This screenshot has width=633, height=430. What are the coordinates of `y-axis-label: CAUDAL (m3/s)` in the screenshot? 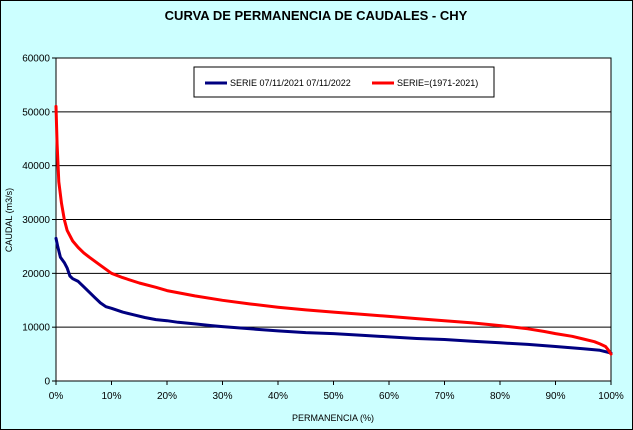 It's located at (9, 220).